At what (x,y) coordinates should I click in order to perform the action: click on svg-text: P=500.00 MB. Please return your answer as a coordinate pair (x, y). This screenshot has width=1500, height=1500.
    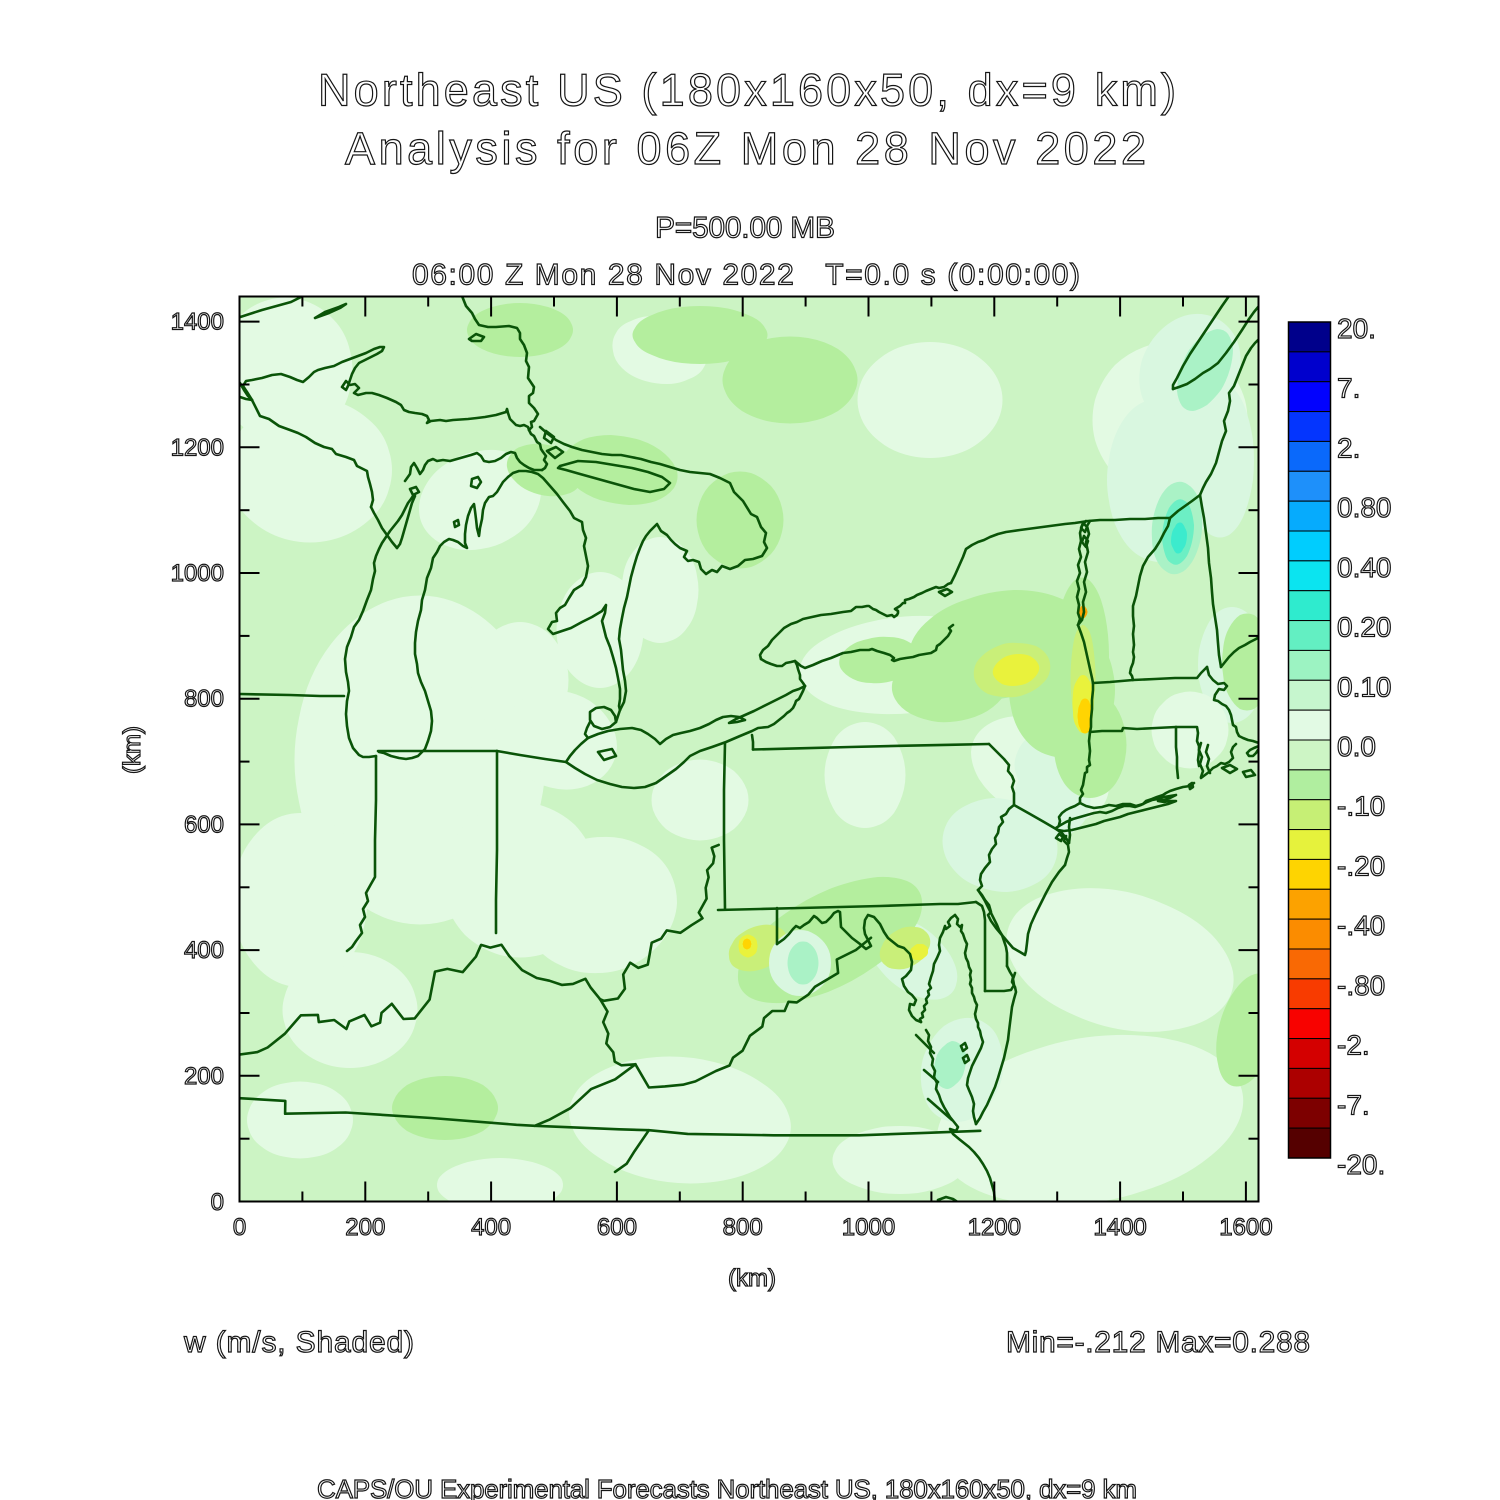
    Looking at the image, I should click on (745, 228).